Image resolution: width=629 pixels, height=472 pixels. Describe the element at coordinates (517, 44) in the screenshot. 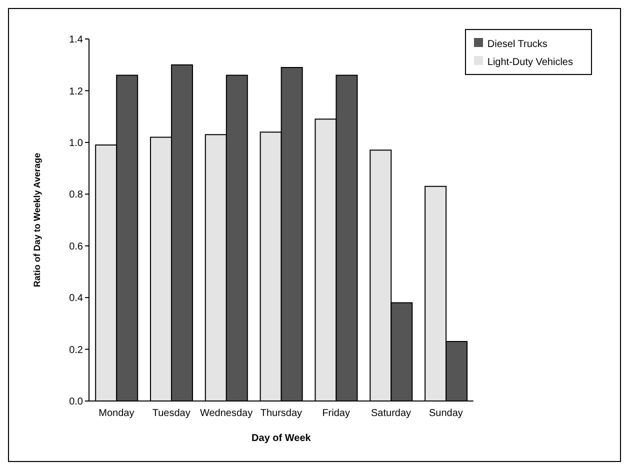

I see `legend-label: Diesel Trucks` at that location.